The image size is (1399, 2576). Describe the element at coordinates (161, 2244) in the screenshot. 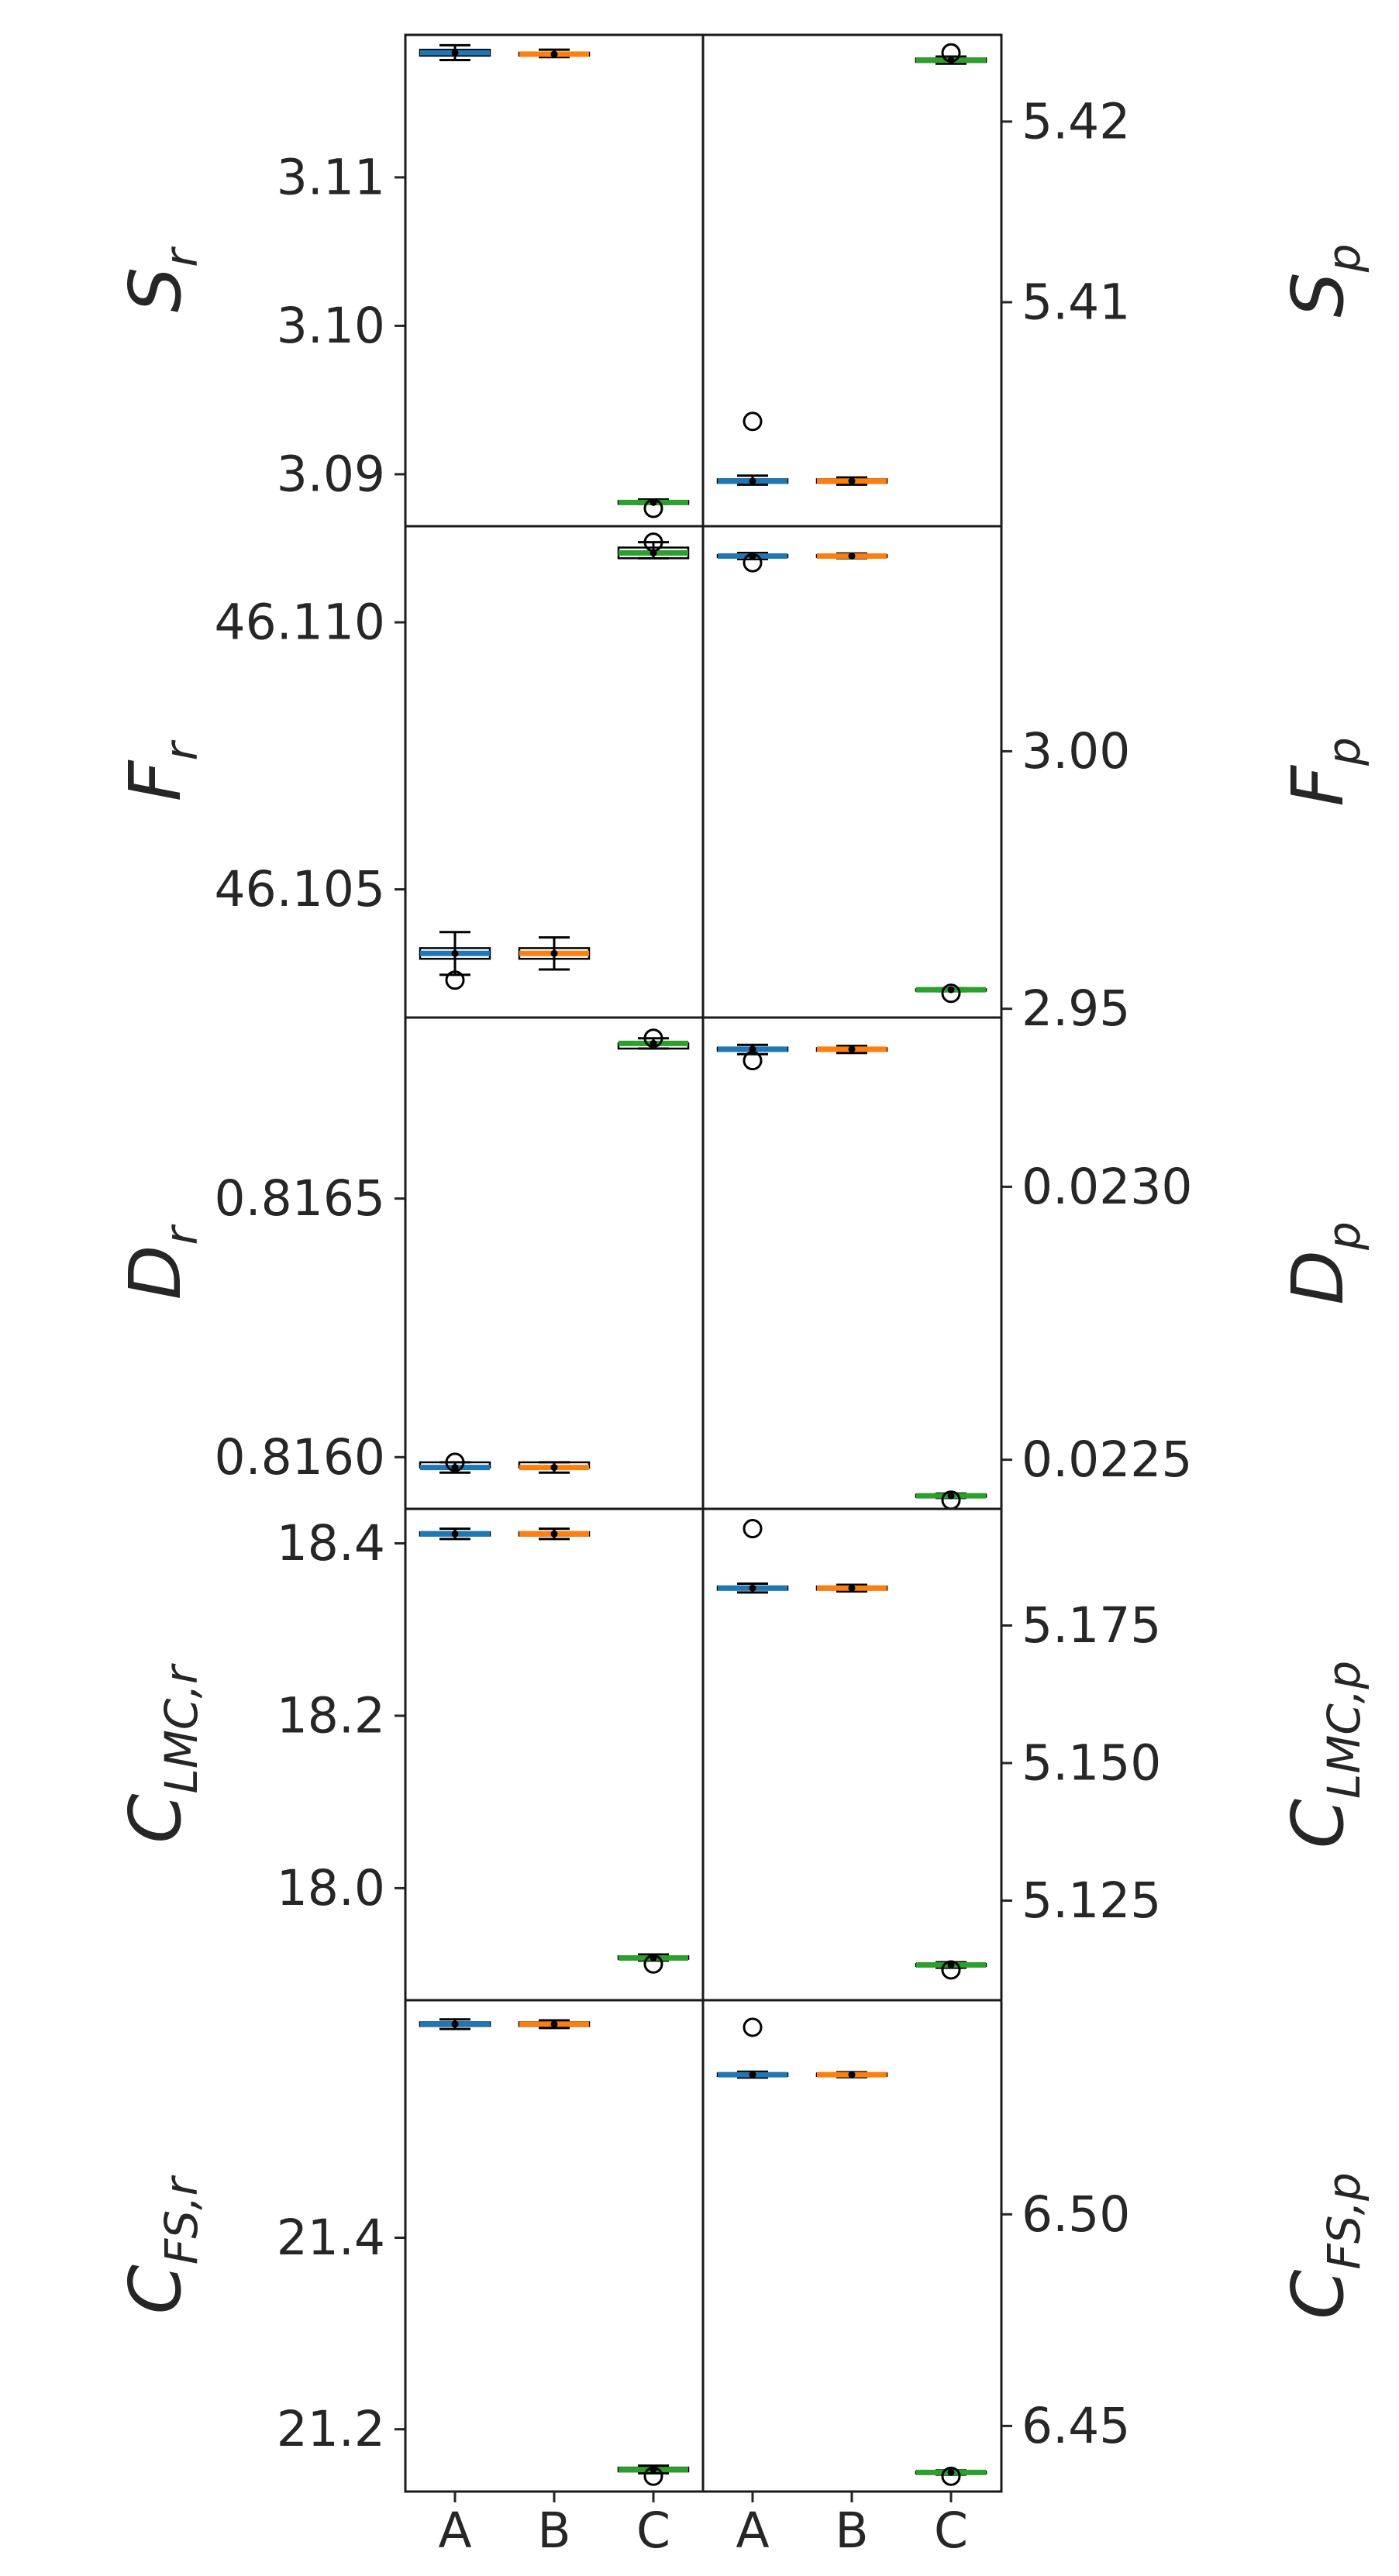

I see `y-axis-label: CFS,r` at that location.